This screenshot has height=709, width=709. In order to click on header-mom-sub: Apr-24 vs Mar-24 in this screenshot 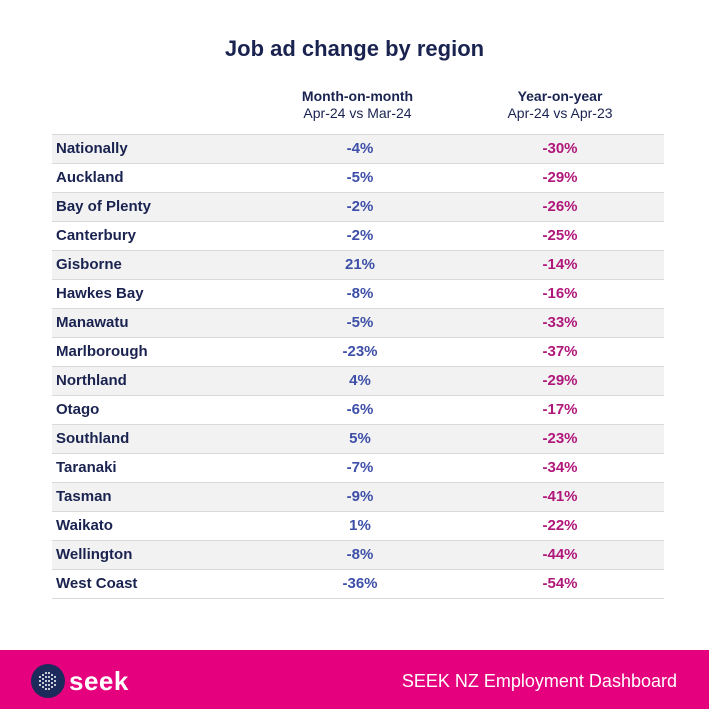, I will do `click(357, 113)`.